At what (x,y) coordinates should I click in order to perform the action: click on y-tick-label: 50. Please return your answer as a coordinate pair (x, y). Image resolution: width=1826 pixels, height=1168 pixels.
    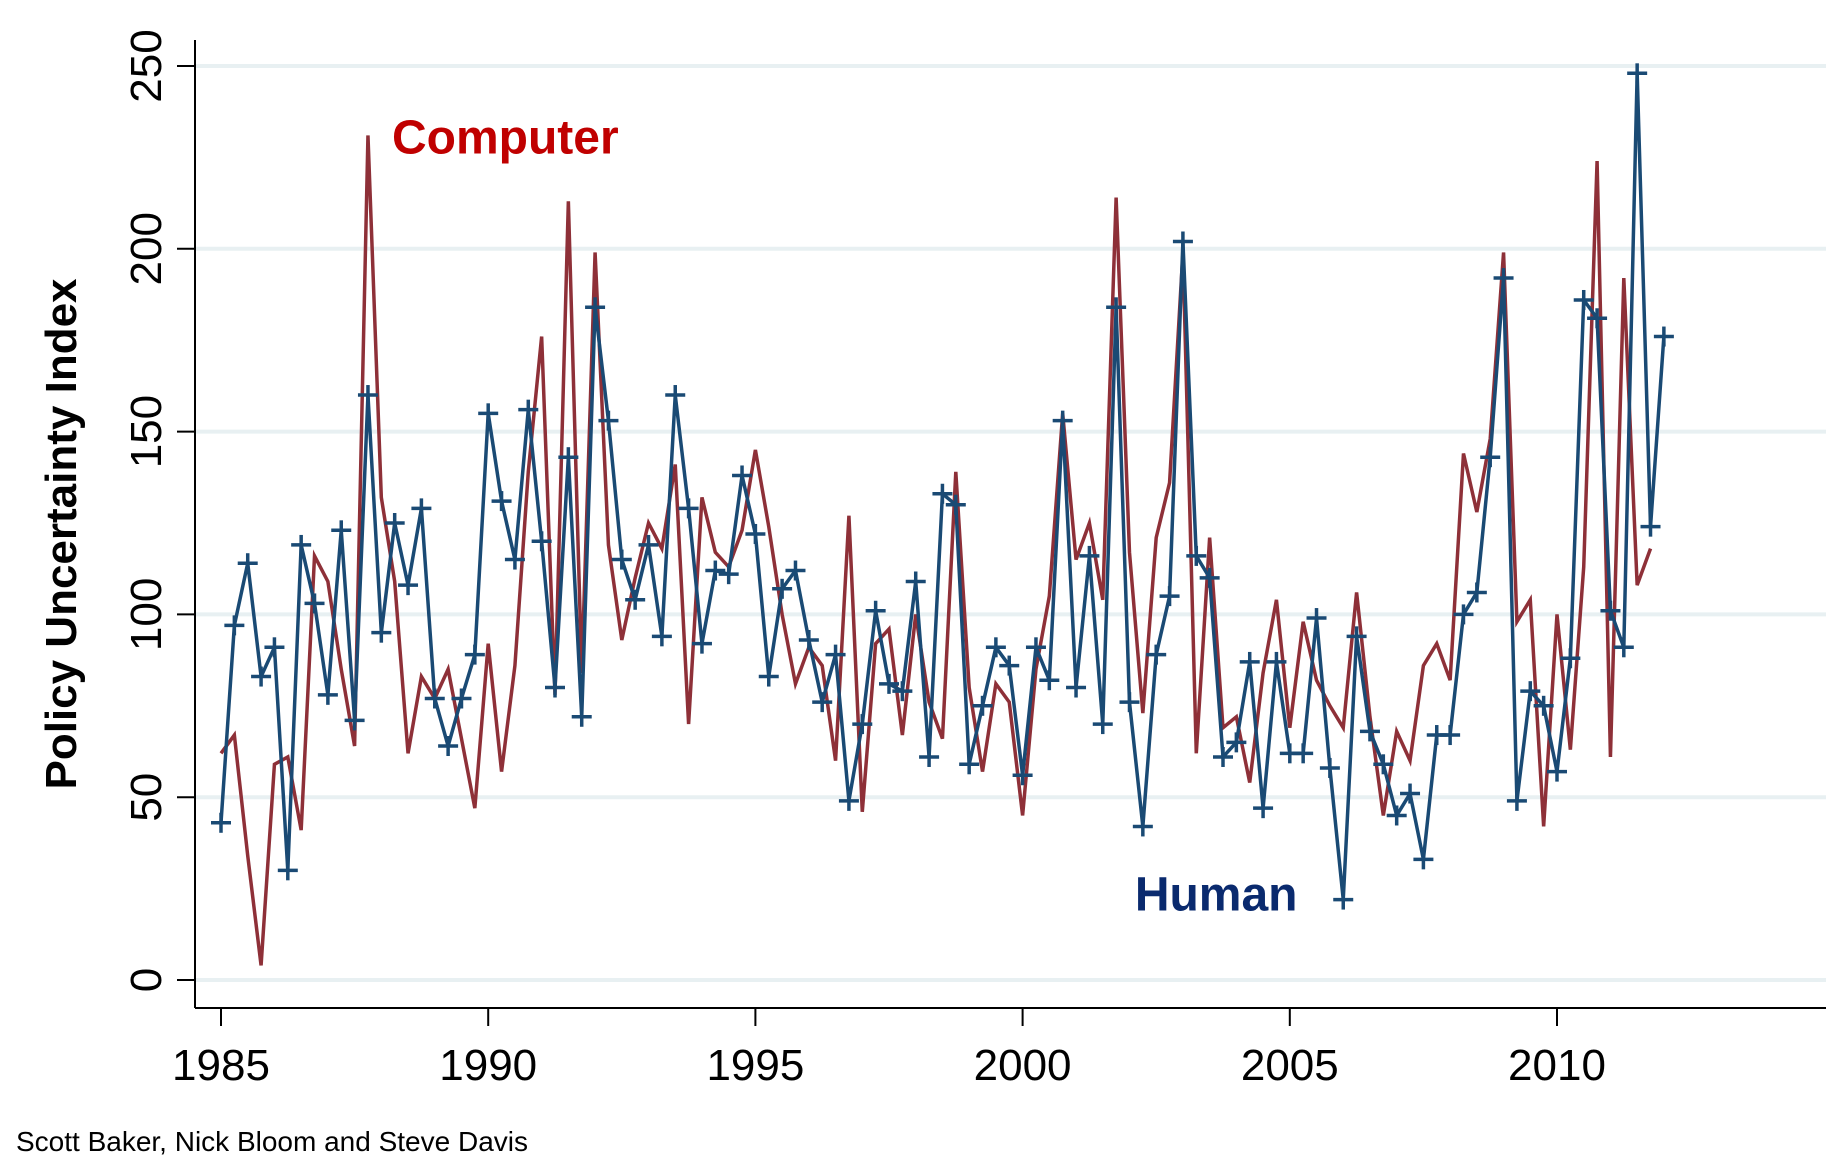
    Looking at the image, I should click on (146, 797).